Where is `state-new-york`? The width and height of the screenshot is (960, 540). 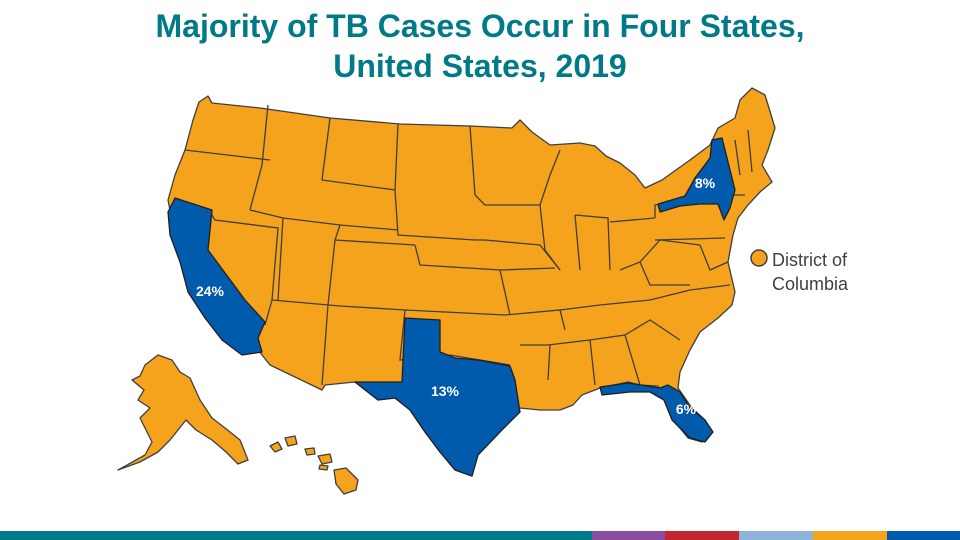 state-new-york is located at coordinates (696, 179).